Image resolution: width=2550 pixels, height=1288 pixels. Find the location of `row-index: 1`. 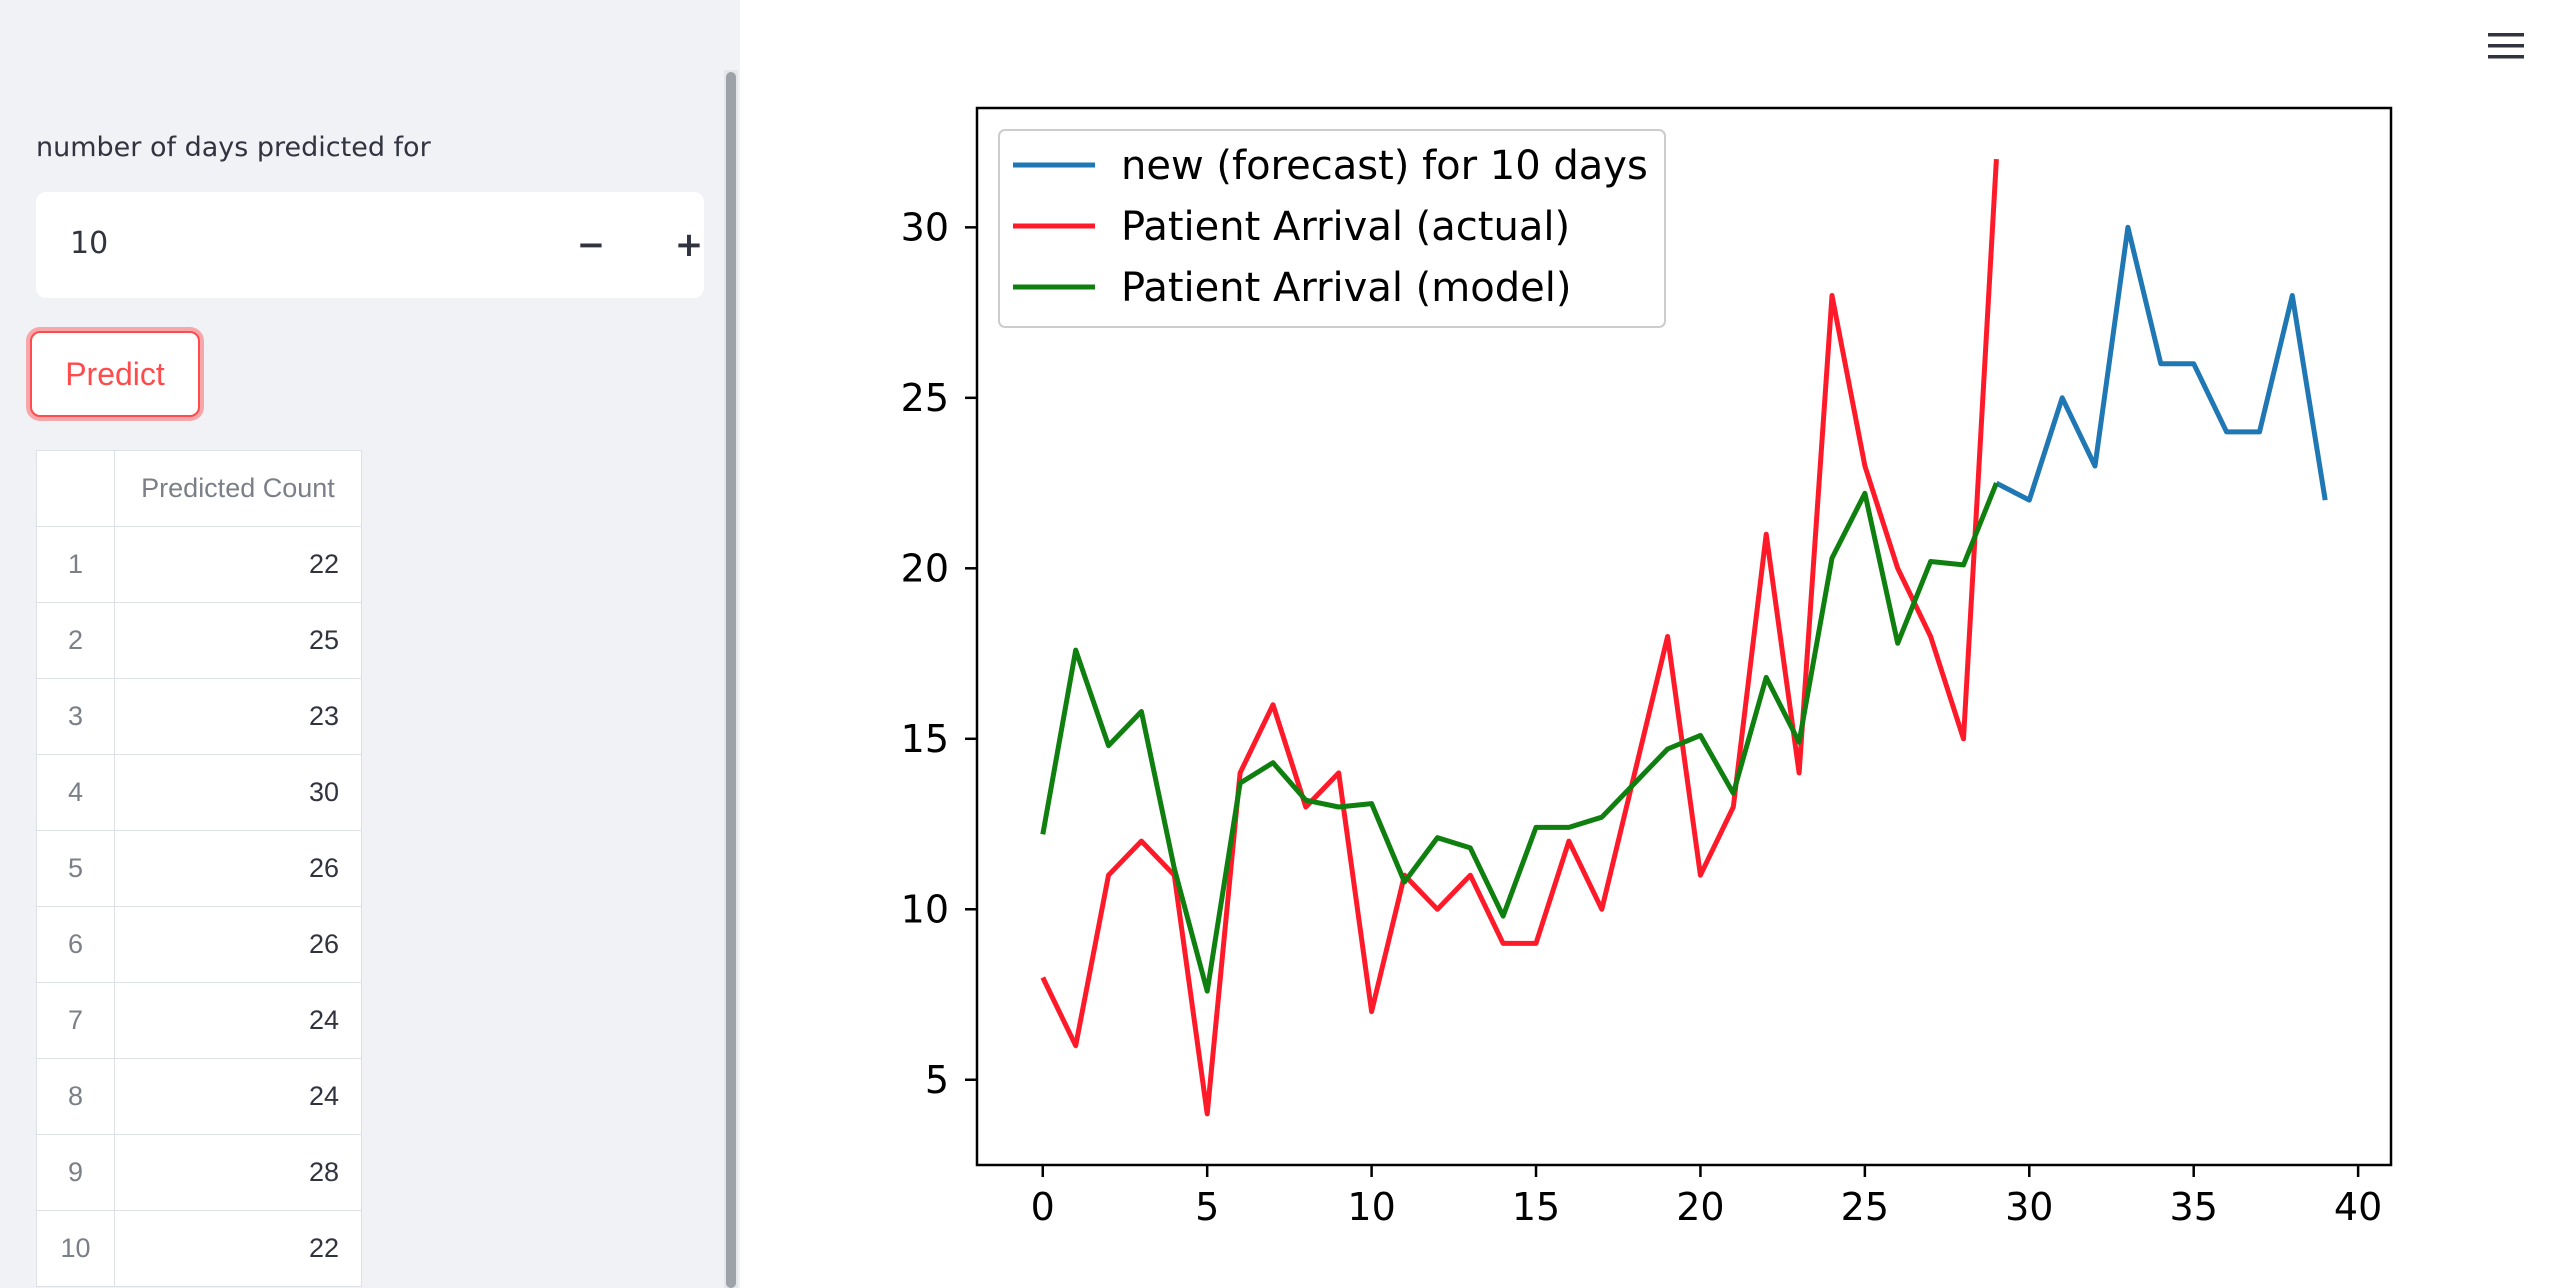

row-index: 1 is located at coordinates (75, 564).